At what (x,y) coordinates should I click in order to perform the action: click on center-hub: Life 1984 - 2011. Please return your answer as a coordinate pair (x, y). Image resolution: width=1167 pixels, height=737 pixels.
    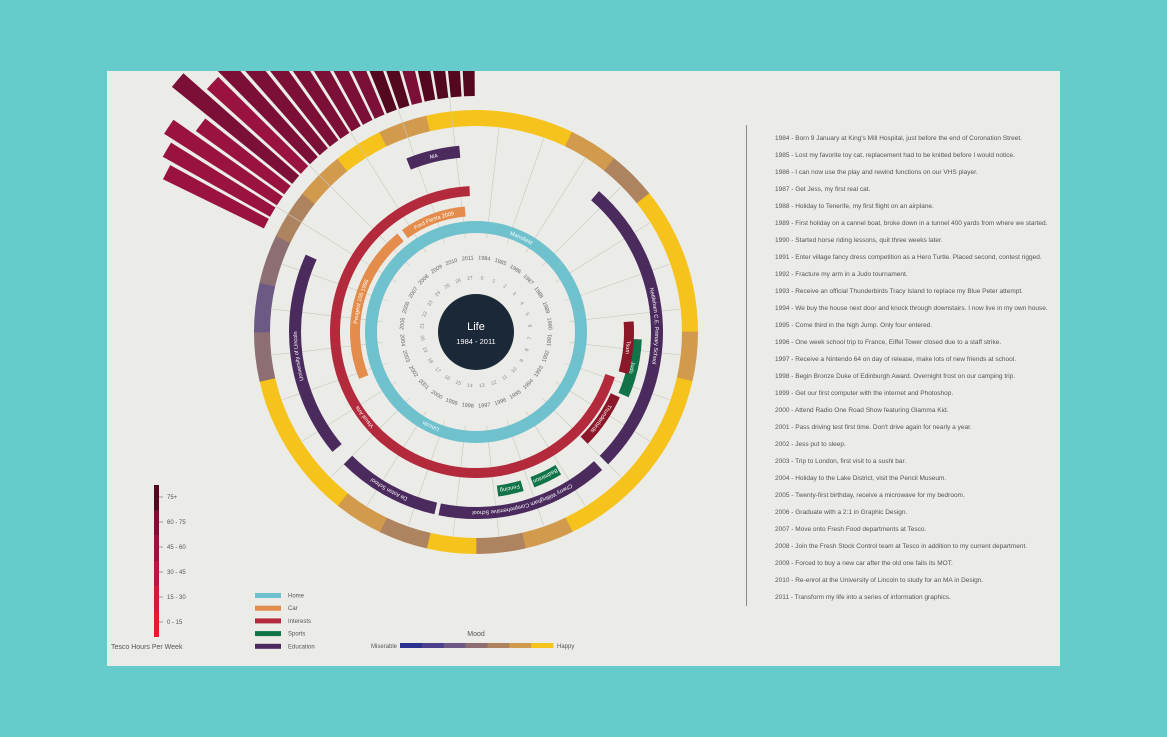
    Looking at the image, I should click on (476, 332).